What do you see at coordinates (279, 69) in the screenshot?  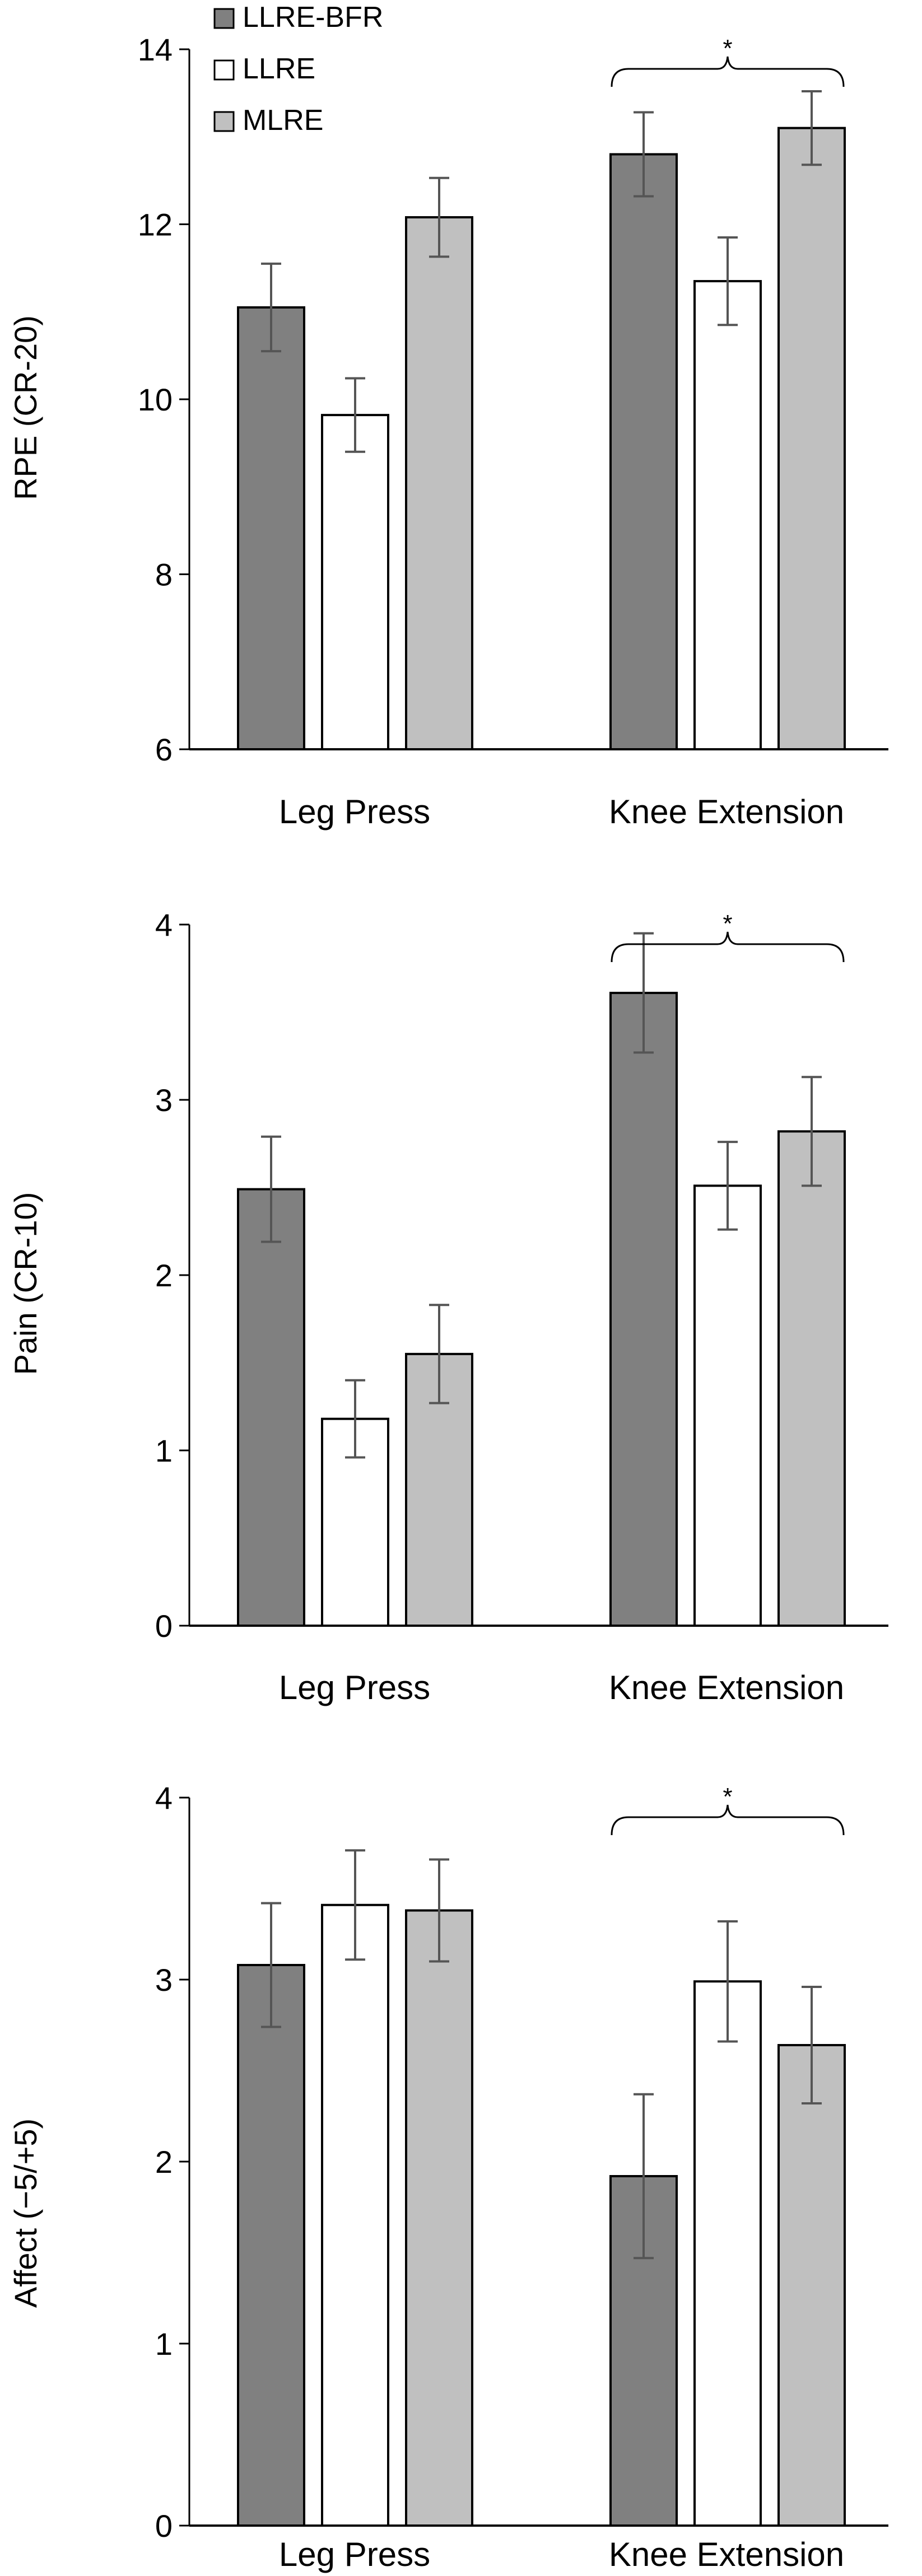 I see `legend-label-llre: LLRE` at bounding box center [279, 69].